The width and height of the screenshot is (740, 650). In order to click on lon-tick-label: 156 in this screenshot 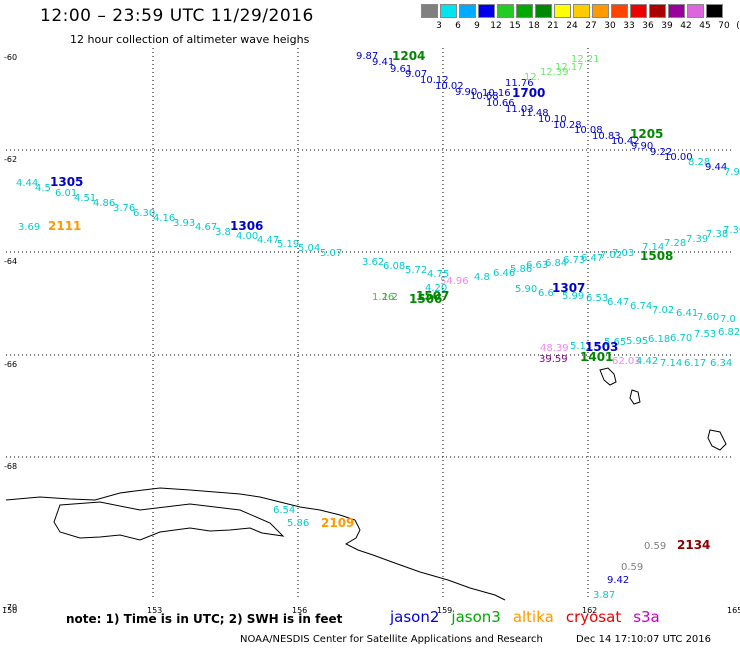, I will do `click(299, 610)`.